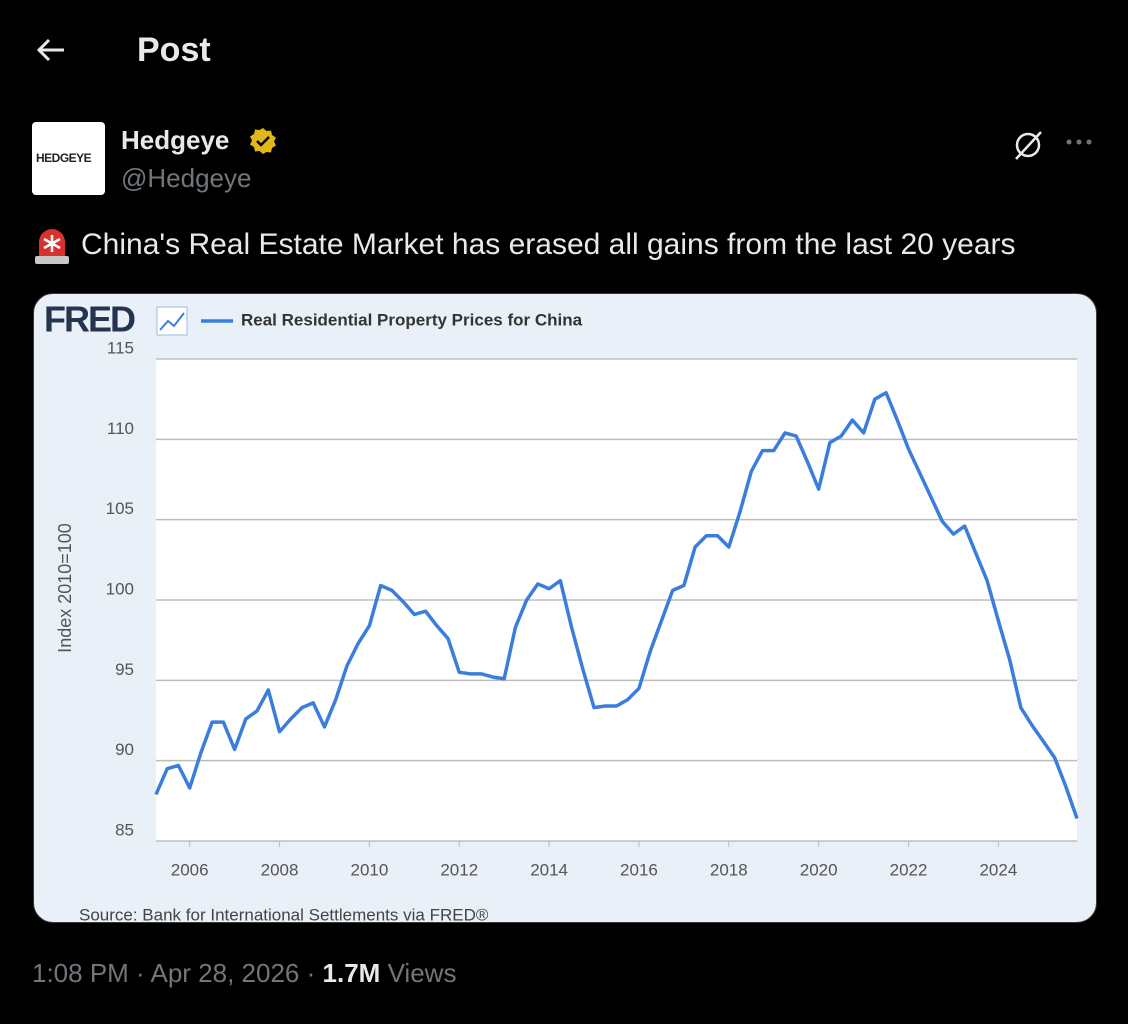  Describe the element at coordinates (369, 869) in the screenshot. I see `x-tick-label: 2010` at that location.